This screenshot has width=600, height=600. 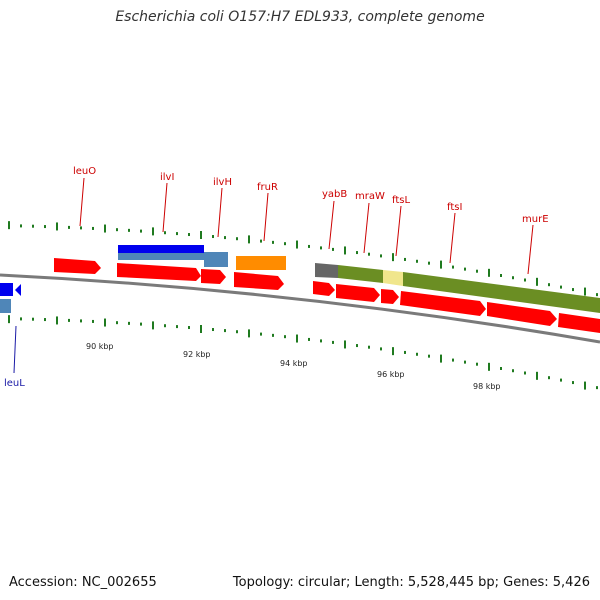 What do you see at coordinates (84, 171) in the screenshot?
I see `gene-label-leuO: leuO` at bounding box center [84, 171].